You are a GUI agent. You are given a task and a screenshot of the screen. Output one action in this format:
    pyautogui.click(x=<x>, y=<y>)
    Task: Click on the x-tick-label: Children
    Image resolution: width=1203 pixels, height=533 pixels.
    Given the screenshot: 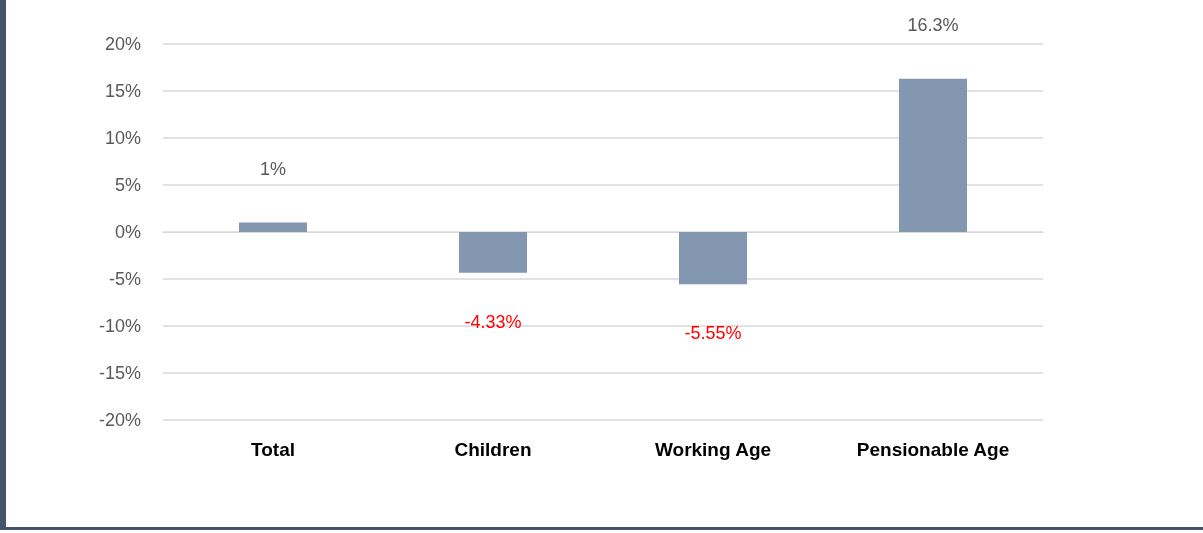 What is the action you would take?
    pyautogui.click(x=493, y=449)
    